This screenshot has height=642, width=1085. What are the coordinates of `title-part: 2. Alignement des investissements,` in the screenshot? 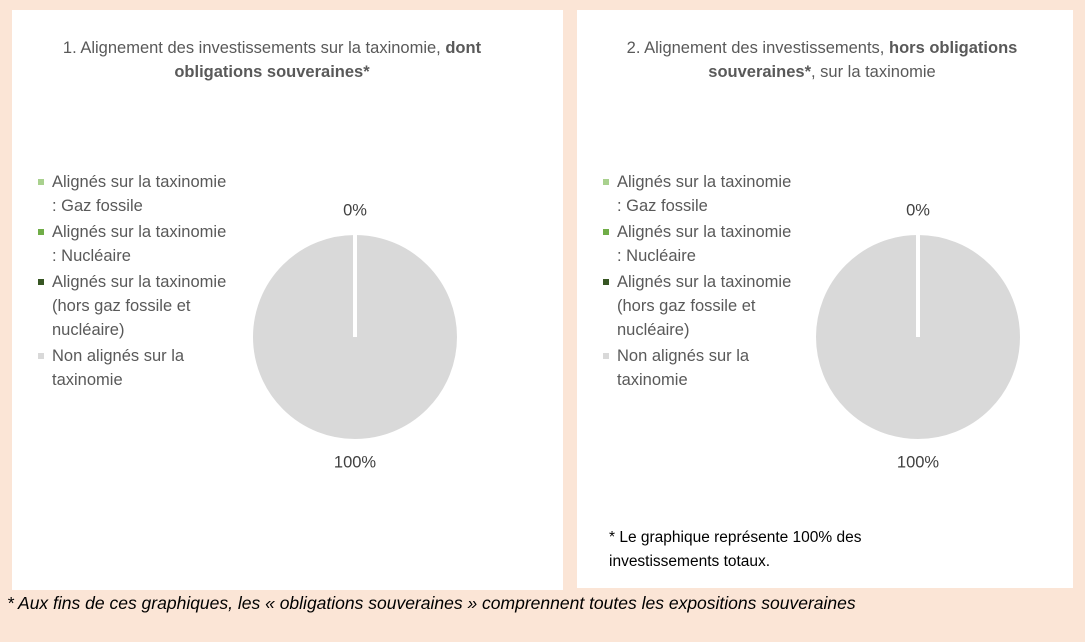 It's located at (757, 48).